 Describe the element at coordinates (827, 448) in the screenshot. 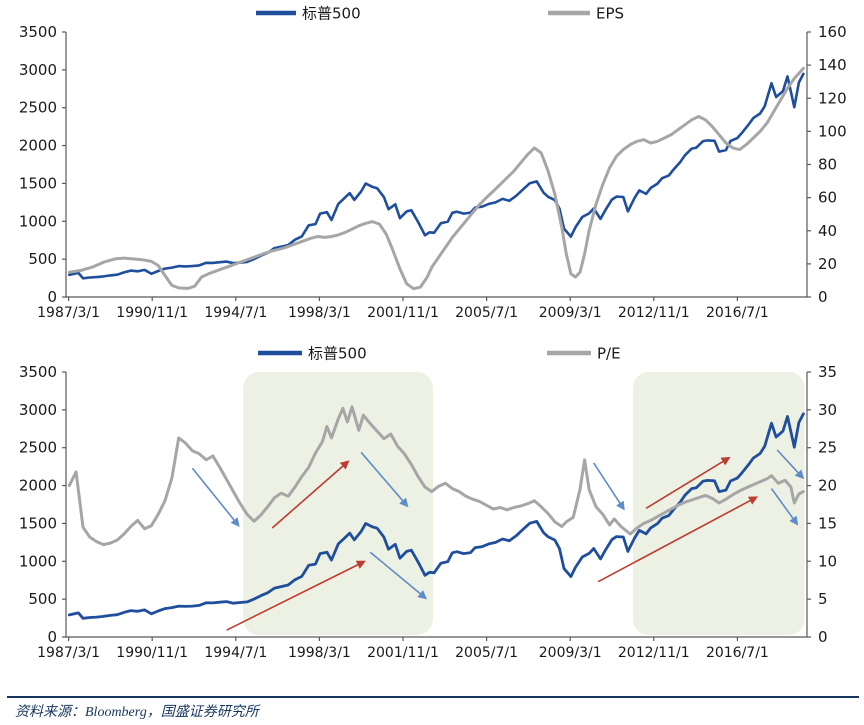

I see `right-axis-label: 25` at that location.